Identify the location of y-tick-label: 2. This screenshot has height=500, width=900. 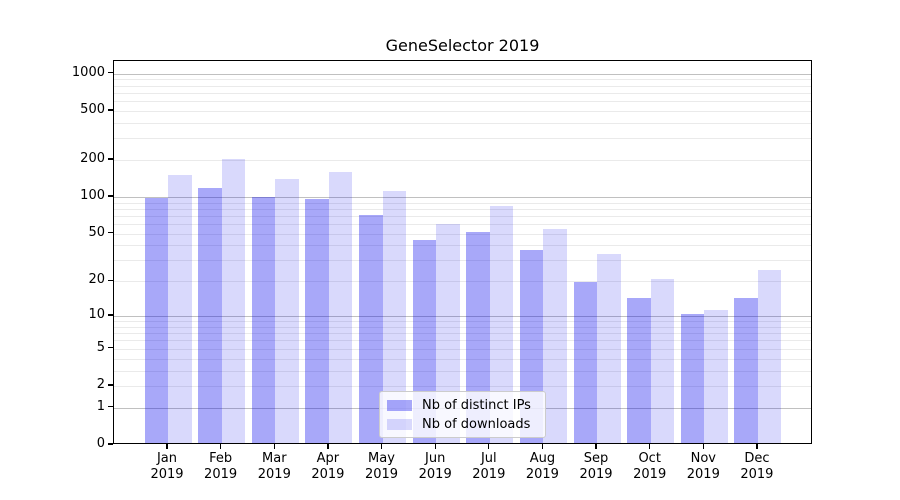
(100, 384).